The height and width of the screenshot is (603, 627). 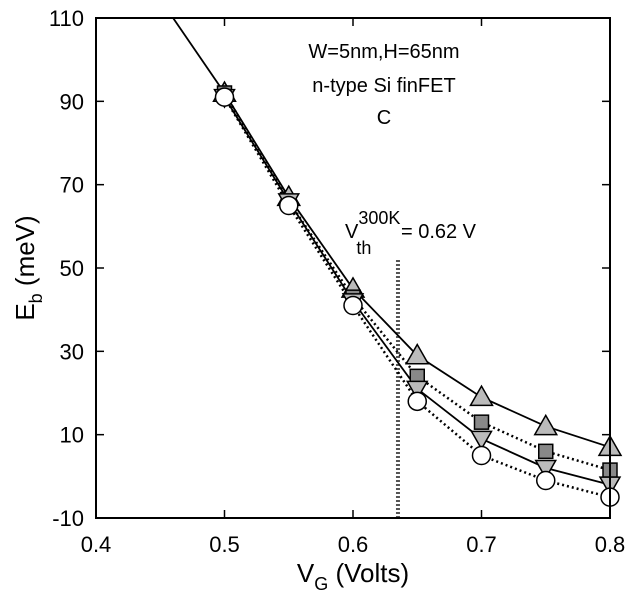 What do you see at coordinates (411, 233) in the screenshot?
I see `threshold-label: V300K th = 0.62 V` at bounding box center [411, 233].